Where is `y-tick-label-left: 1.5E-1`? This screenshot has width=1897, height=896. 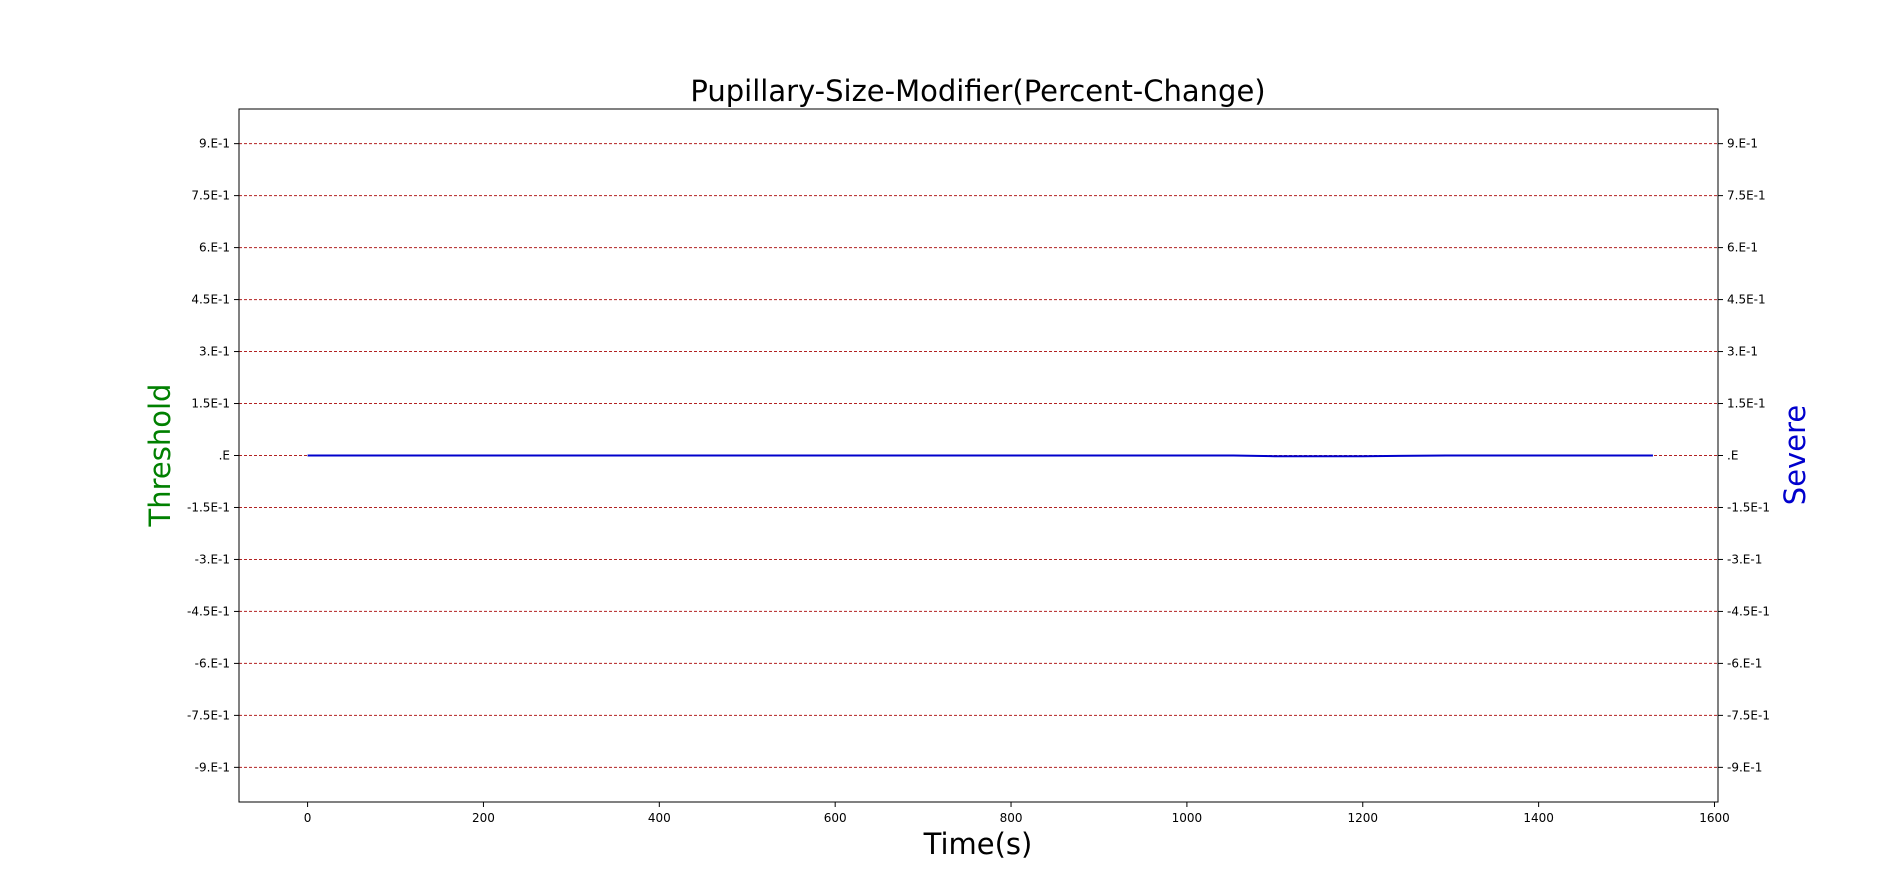 y-tick-label-left: 1.5E-1 is located at coordinates (210, 404).